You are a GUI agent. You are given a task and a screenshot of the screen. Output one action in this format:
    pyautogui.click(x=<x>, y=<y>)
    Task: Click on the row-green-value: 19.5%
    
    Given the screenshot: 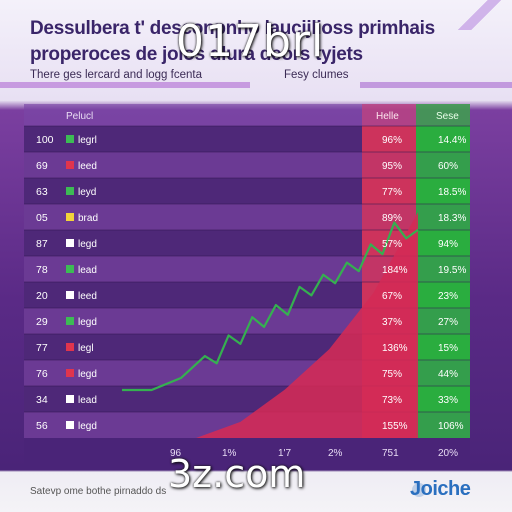 What is the action you would take?
    pyautogui.click(x=452, y=270)
    